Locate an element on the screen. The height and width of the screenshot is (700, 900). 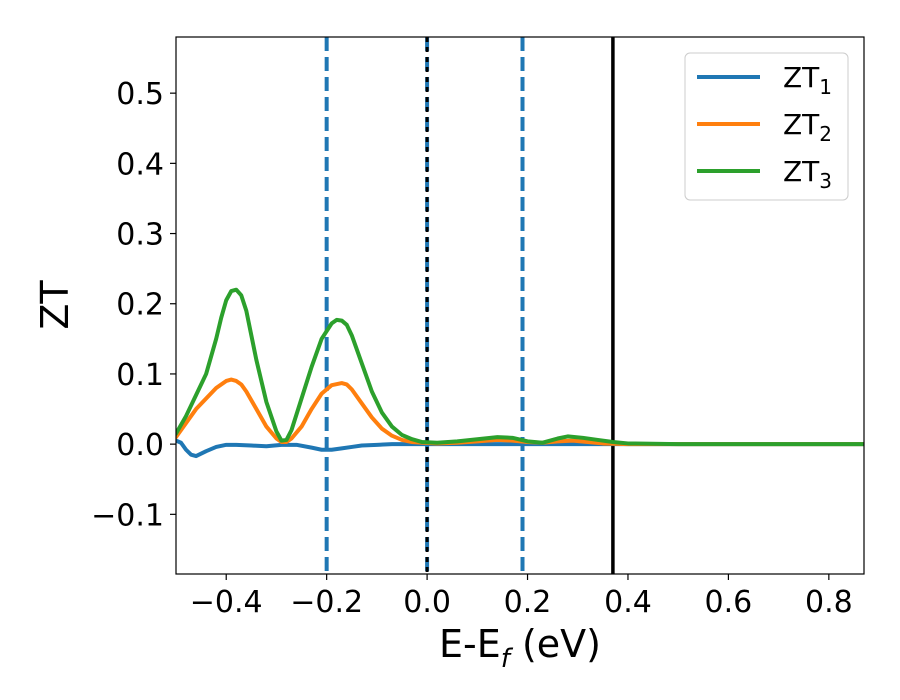
x-tick-label: −0.4 is located at coordinates (226, 602).